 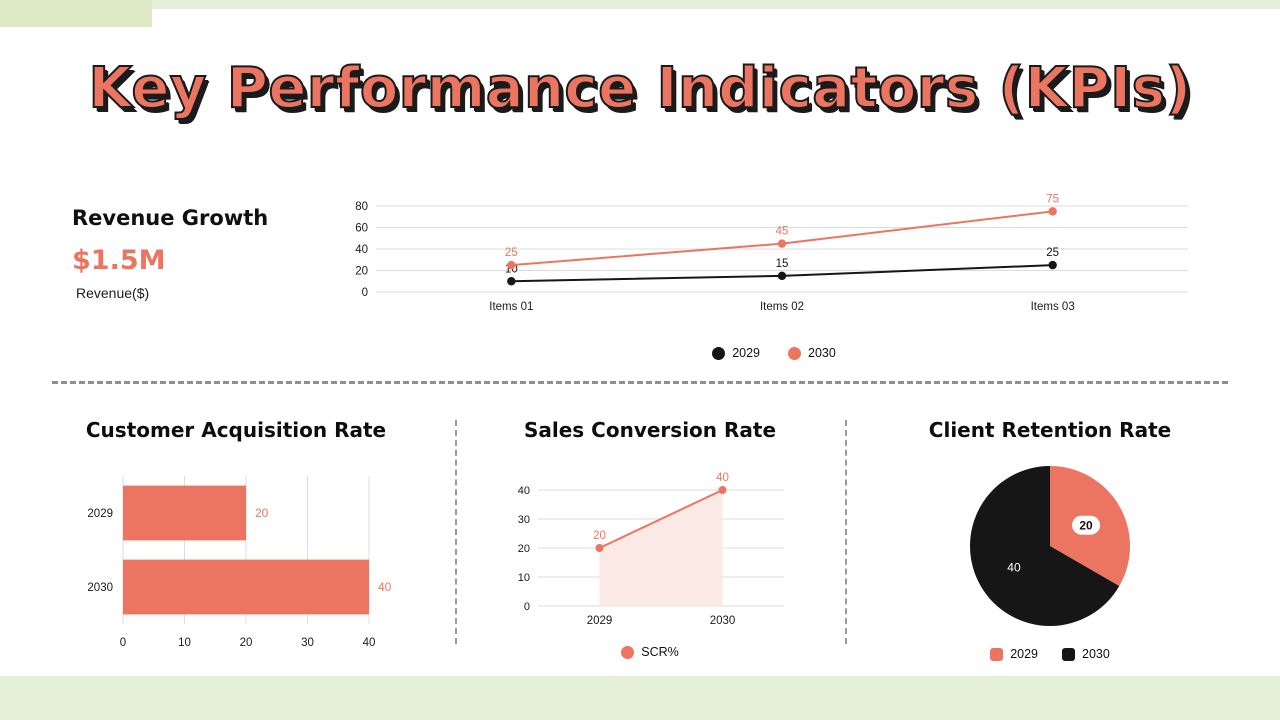 What do you see at coordinates (361, 207) in the screenshot?
I see `y-tick-label: 80` at bounding box center [361, 207].